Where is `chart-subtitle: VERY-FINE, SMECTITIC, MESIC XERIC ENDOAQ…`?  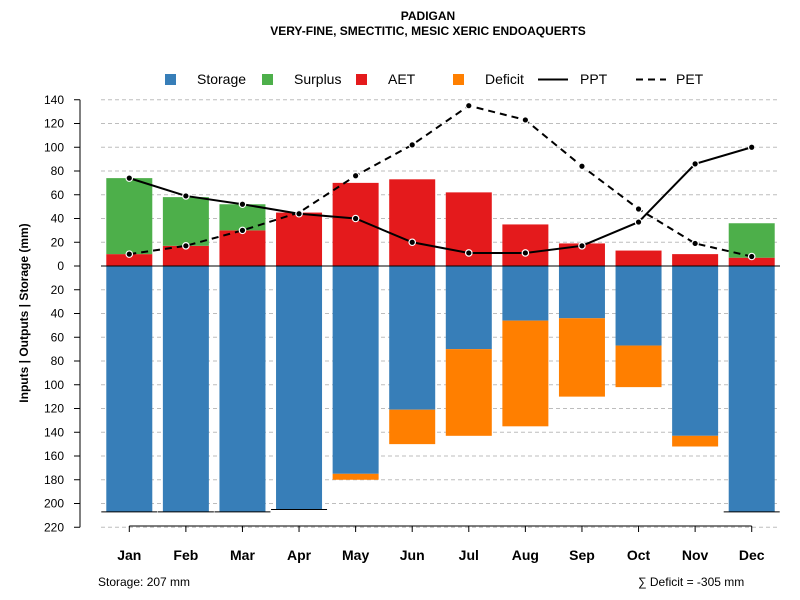
chart-subtitle: VERY-FINE, SMECTITIC, MESIC XERIC ENDOAQ… is located at coordinates (428, 31).